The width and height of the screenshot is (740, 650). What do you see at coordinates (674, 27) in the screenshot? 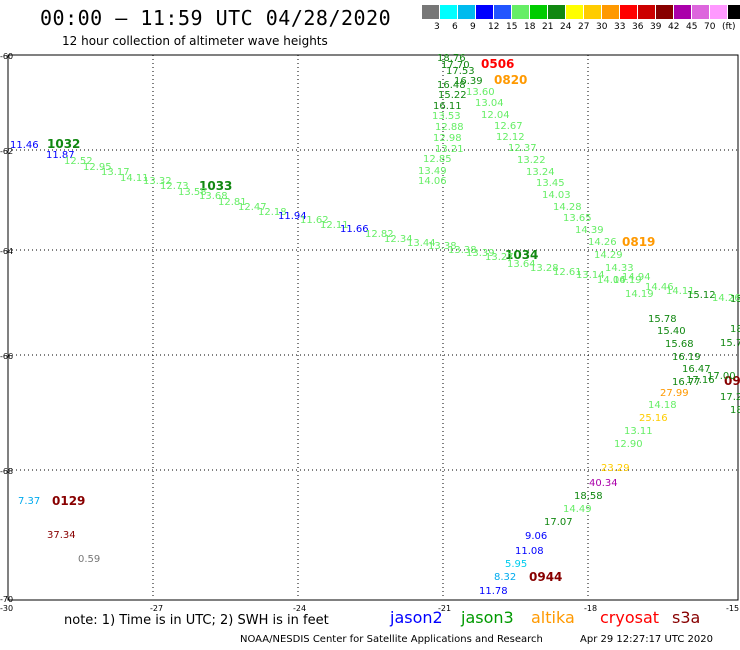
I see `legend-label: 42` at bounding box center [674, 27].